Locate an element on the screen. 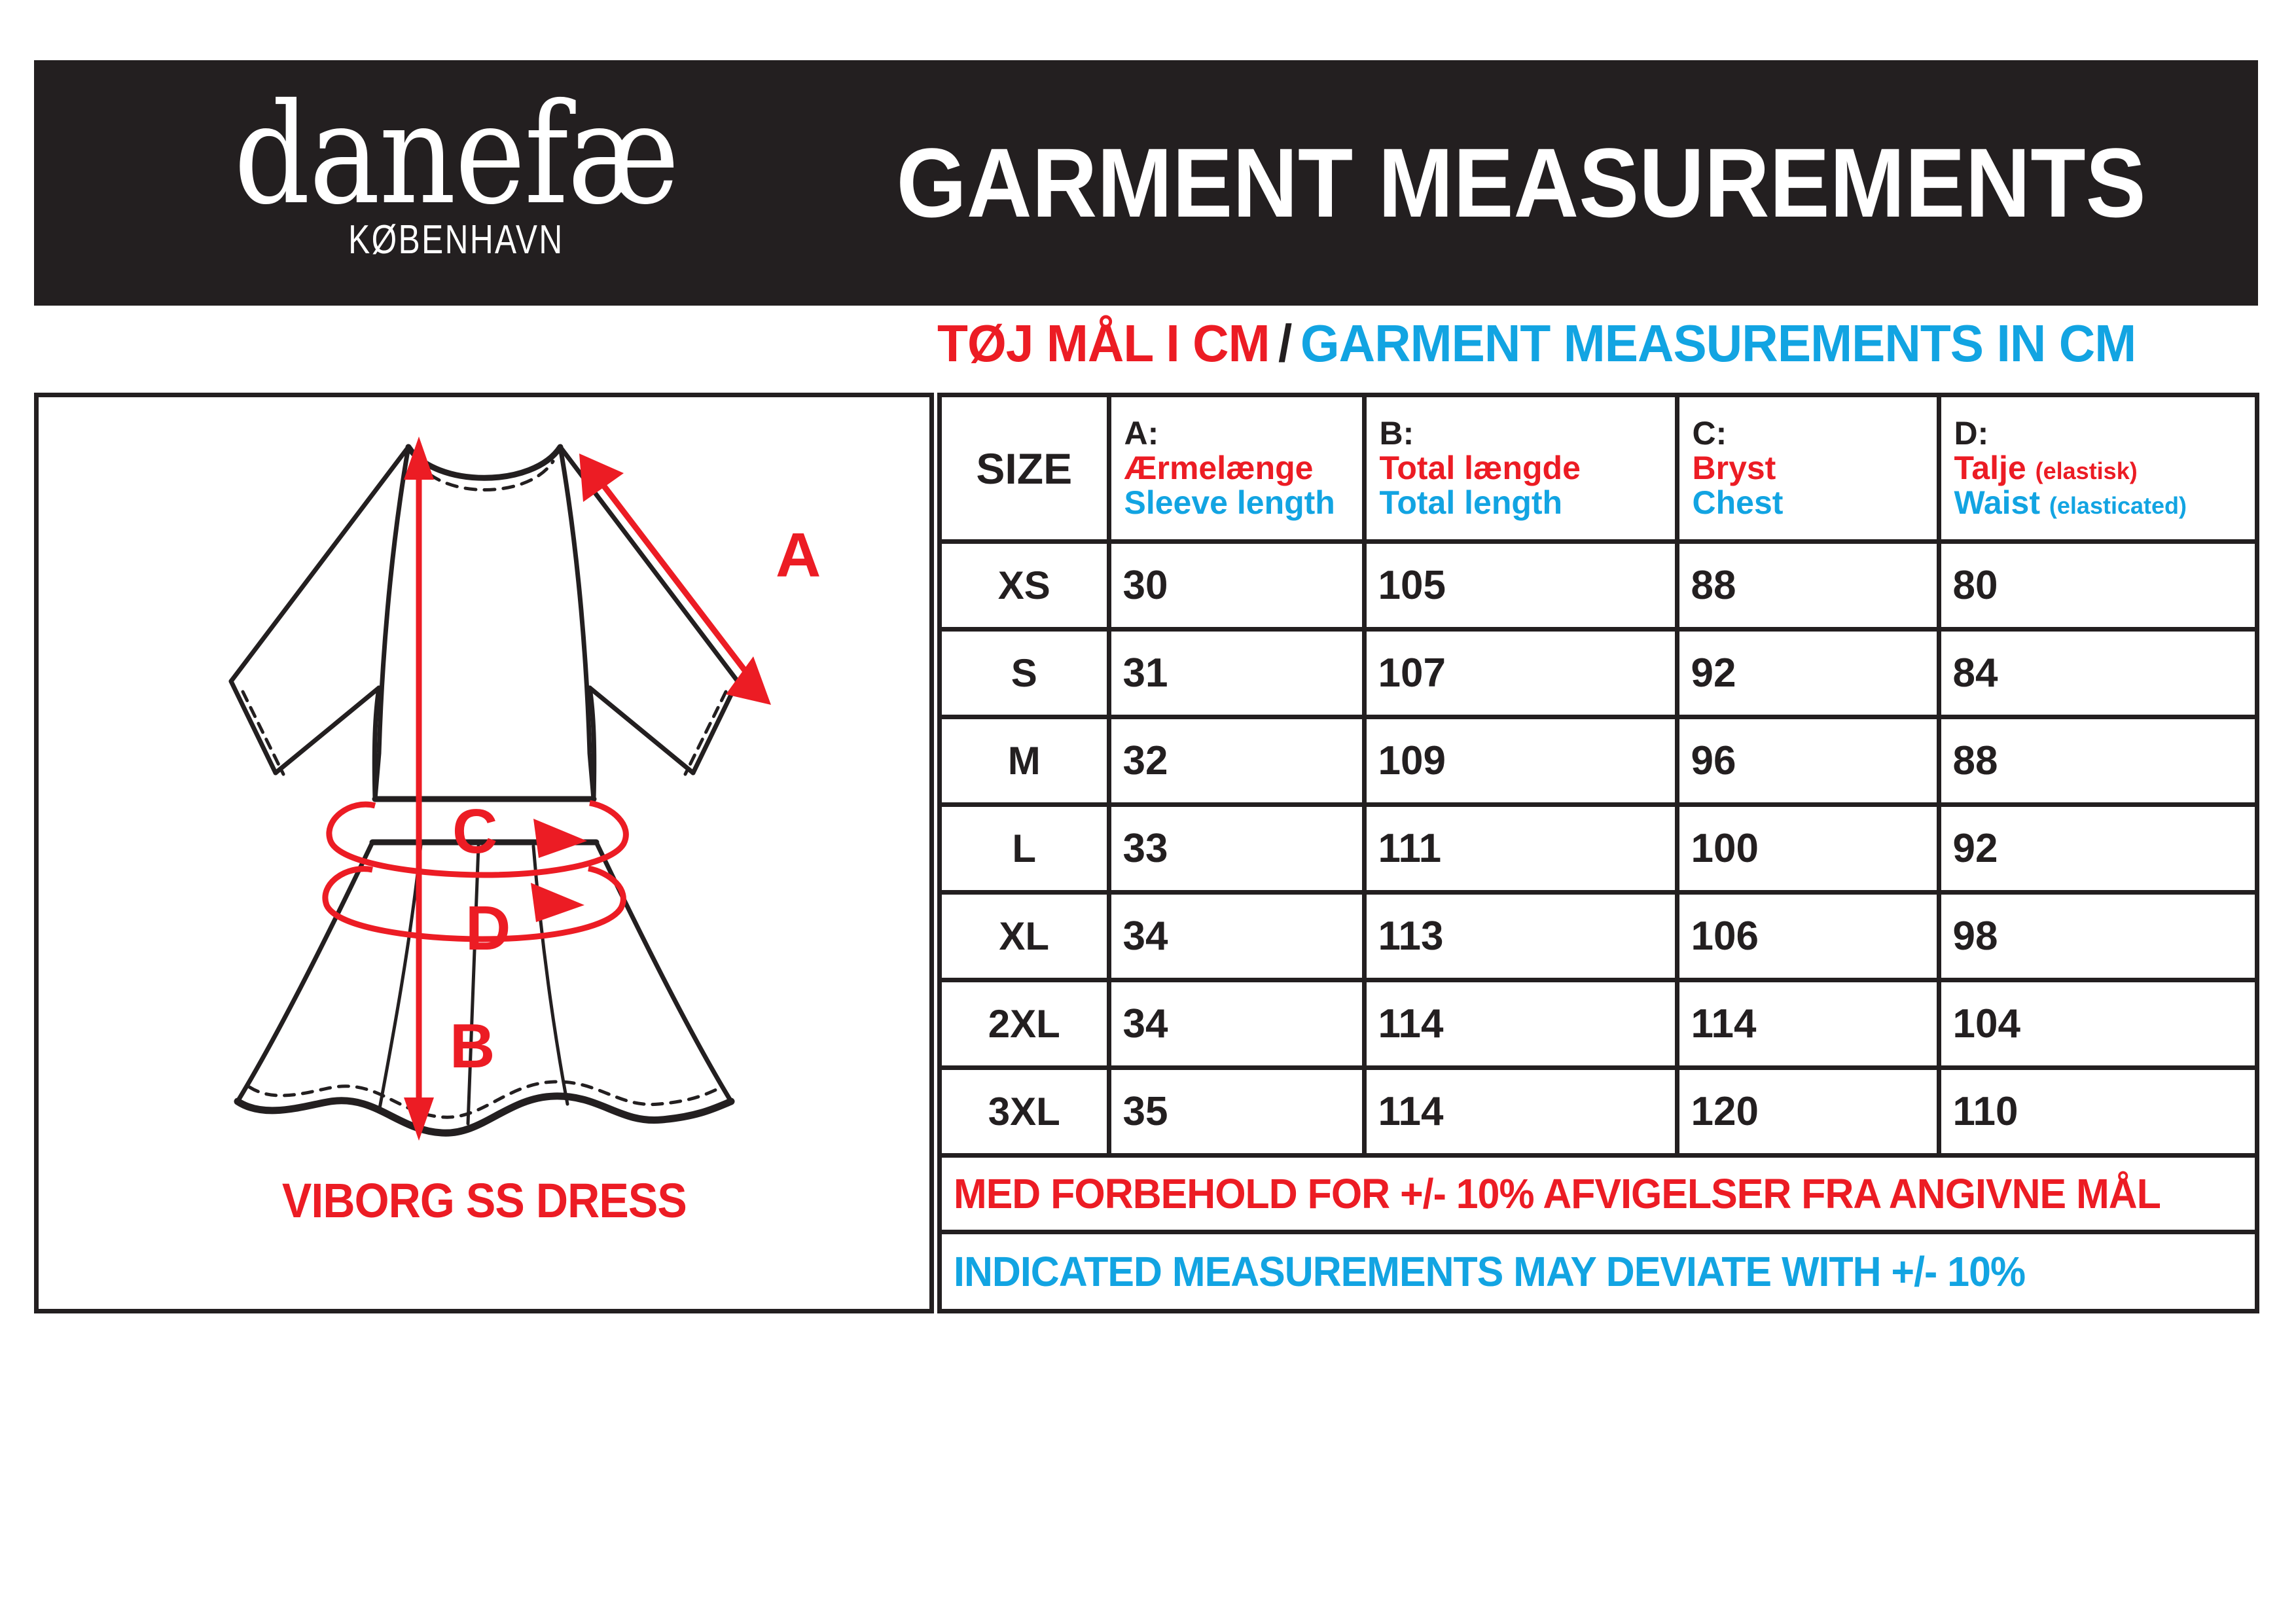 The width and height of the screenshot is (2296, 1623). cell-total-length: 105 is located at coordinates (1521, 586).